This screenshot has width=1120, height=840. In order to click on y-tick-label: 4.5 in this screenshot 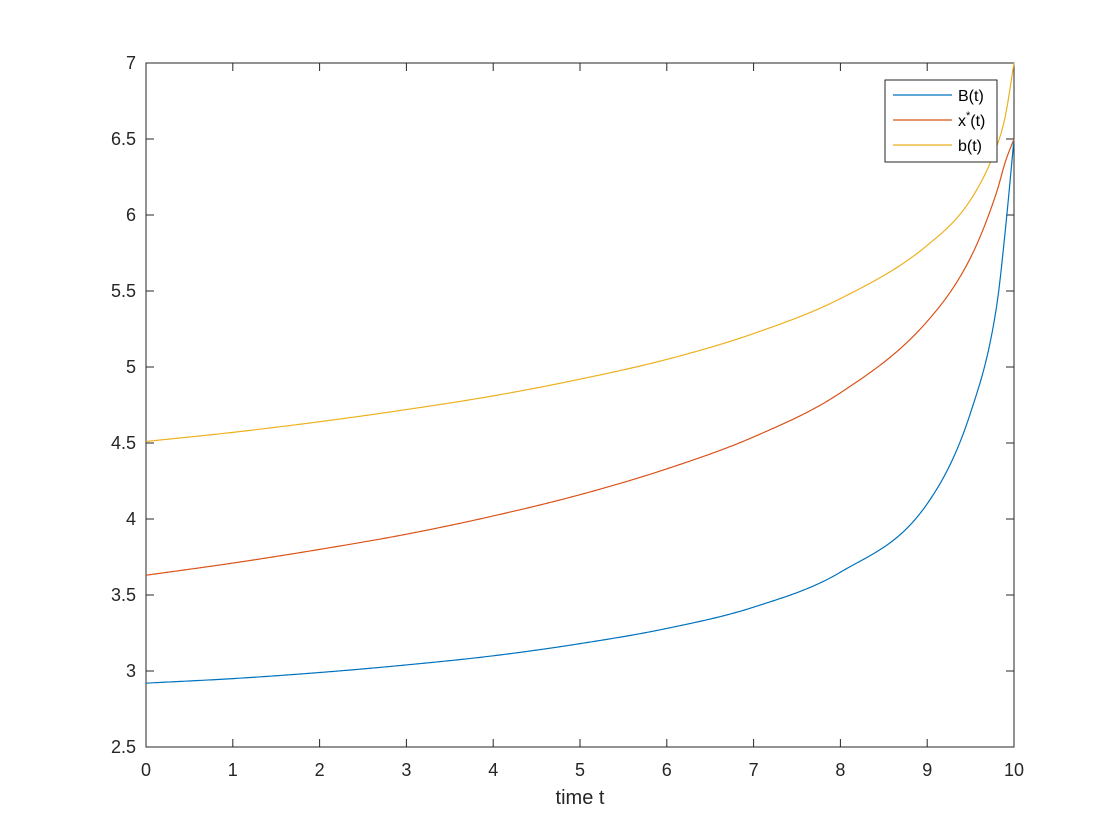, I will do `click(123, 443)`.